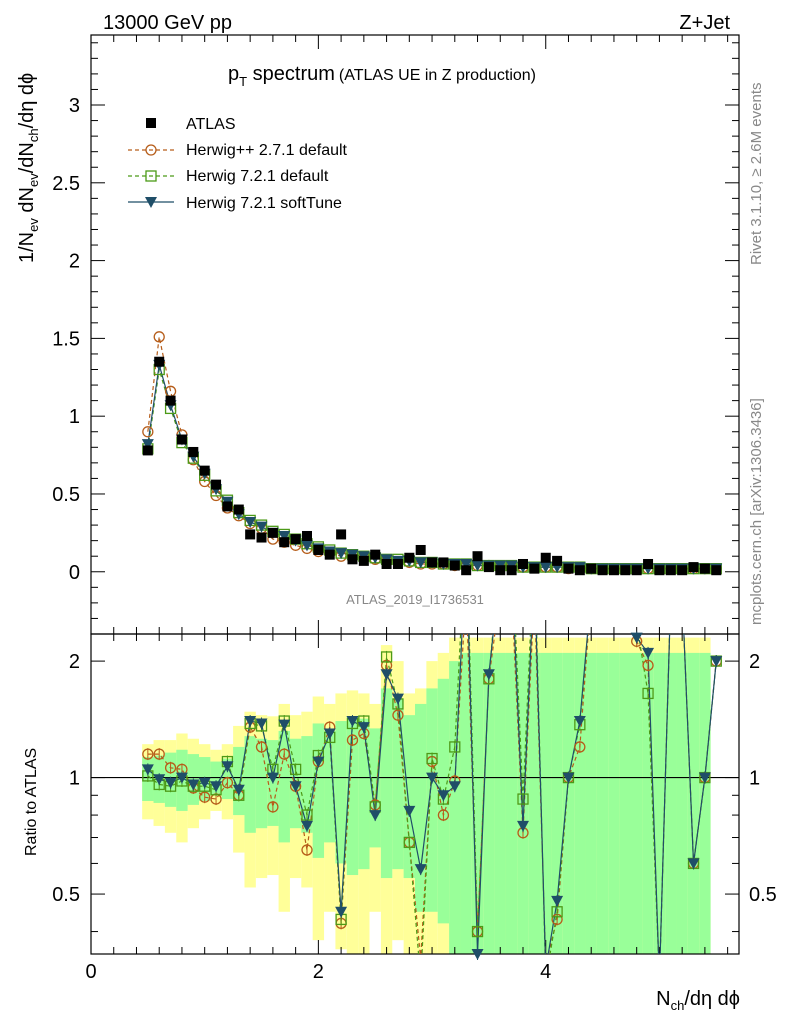 Image resolution: width=786 pixels, height=1024 pixels. What do you see at coordinates (151, 176) in the screenshot?
I see `legend-herwig721-marker` at bounding box center [151, 176].